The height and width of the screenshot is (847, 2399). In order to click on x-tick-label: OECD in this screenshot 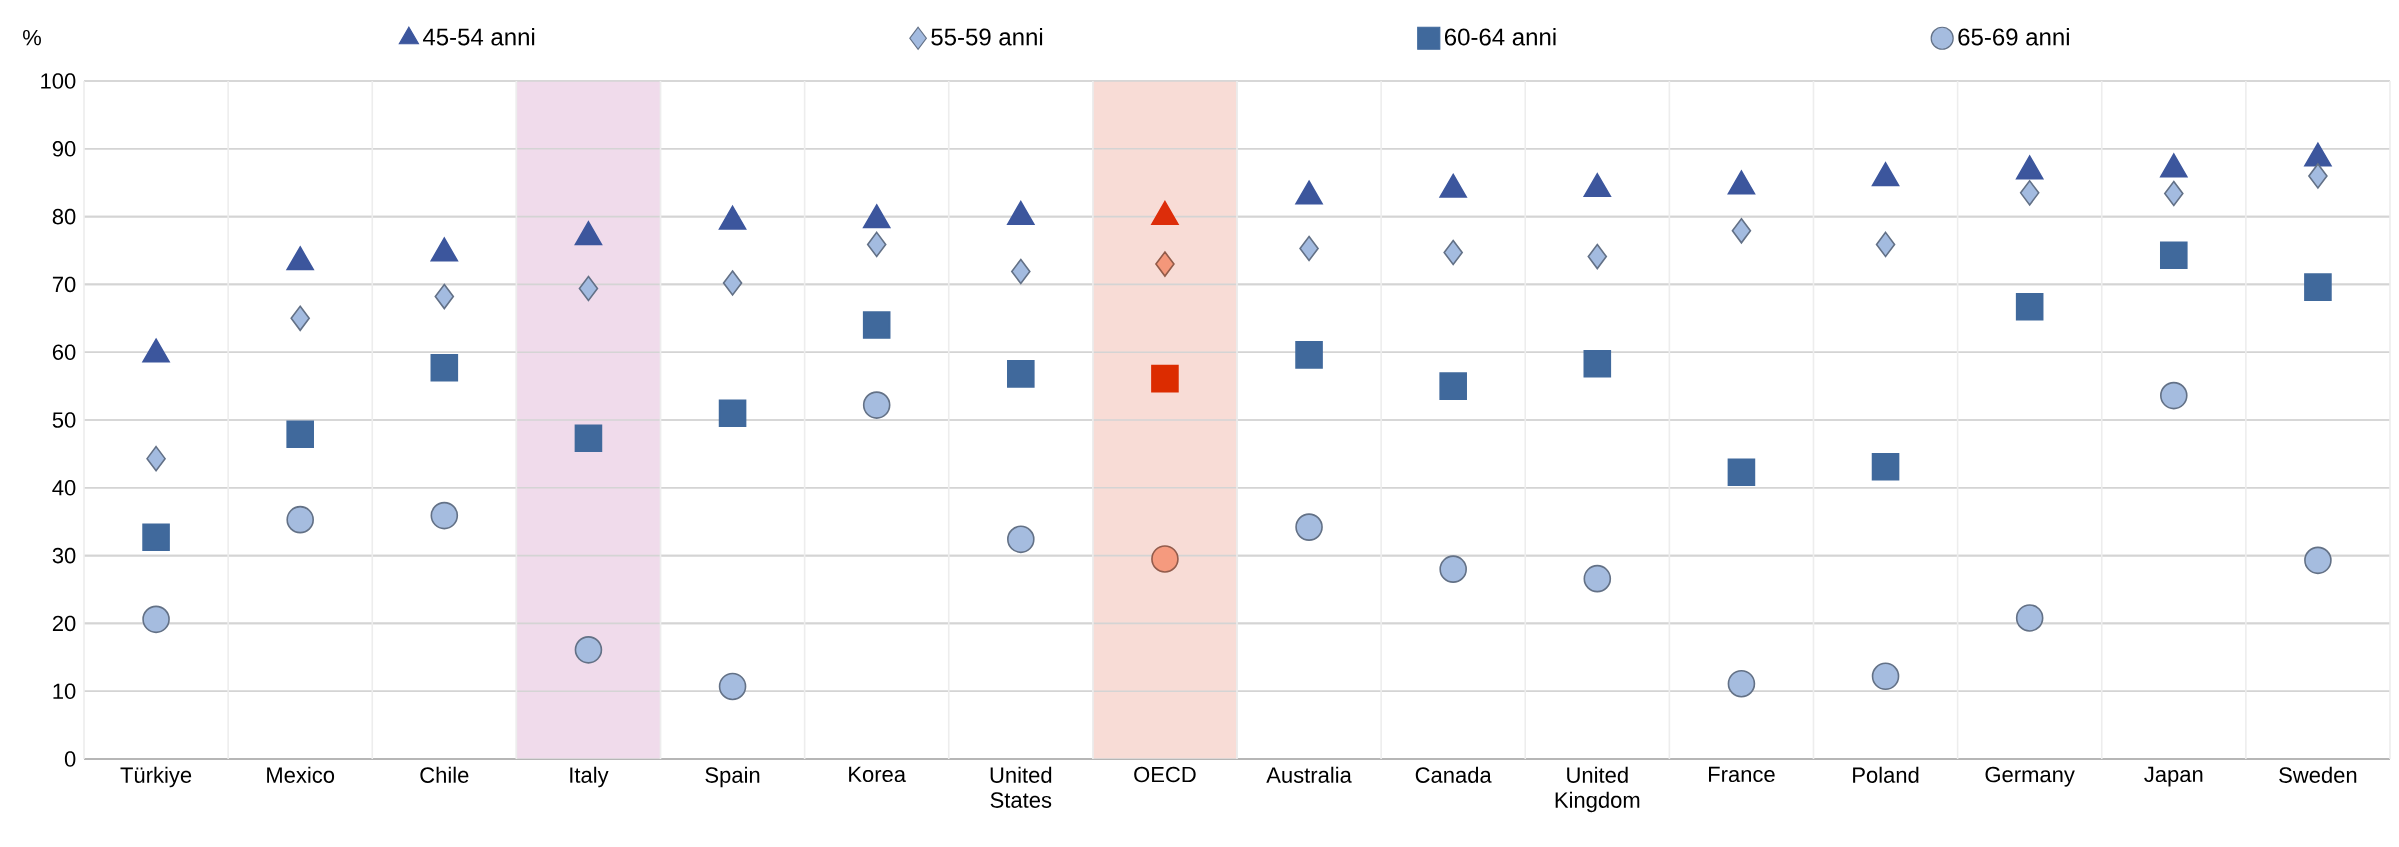, I will do `click(1165, 774)`.